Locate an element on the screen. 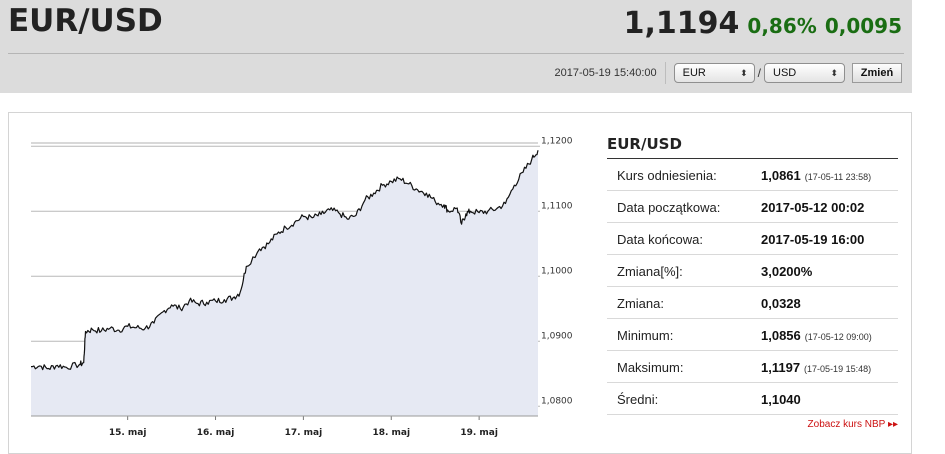 The image size is (945, 454). y-tick-label: 1,1200 is located at coordinates (557, 141).